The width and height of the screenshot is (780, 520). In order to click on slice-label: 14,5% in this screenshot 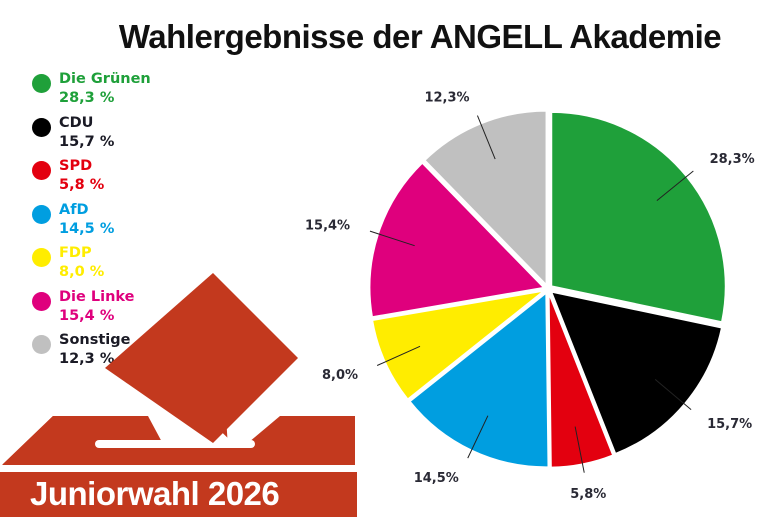, I will do `click(436, 478)`.